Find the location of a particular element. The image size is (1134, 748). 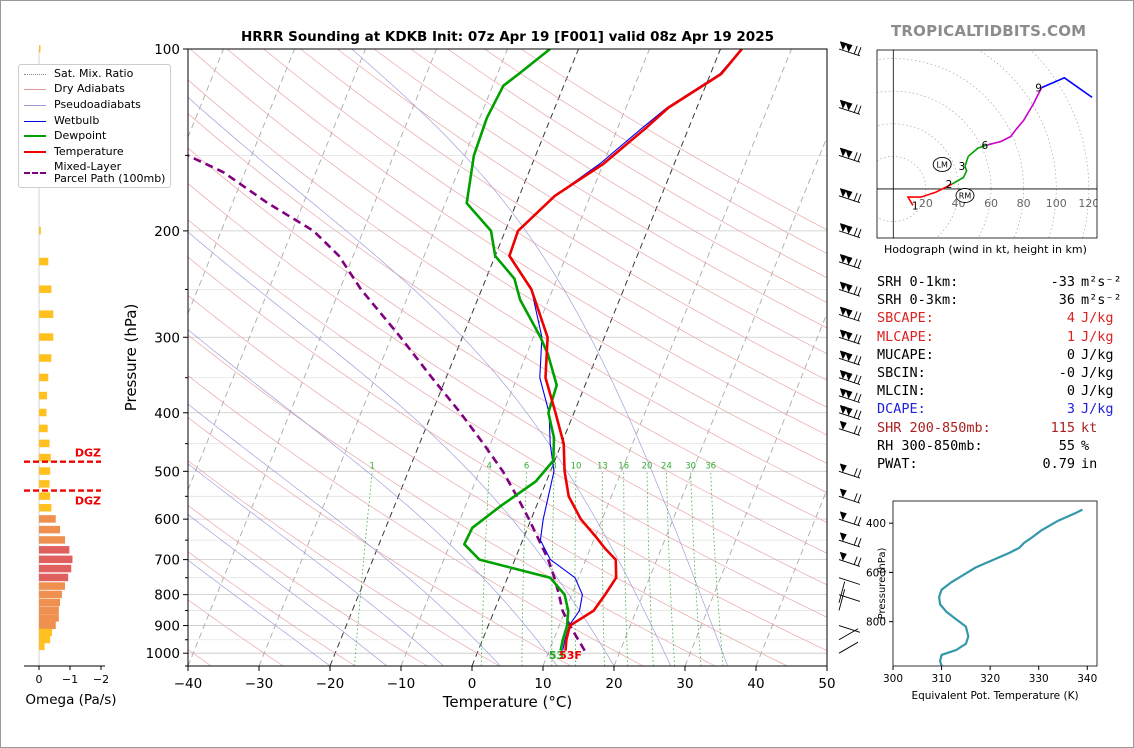

x-tick-label: 40 is located at coordinates (755, 684).